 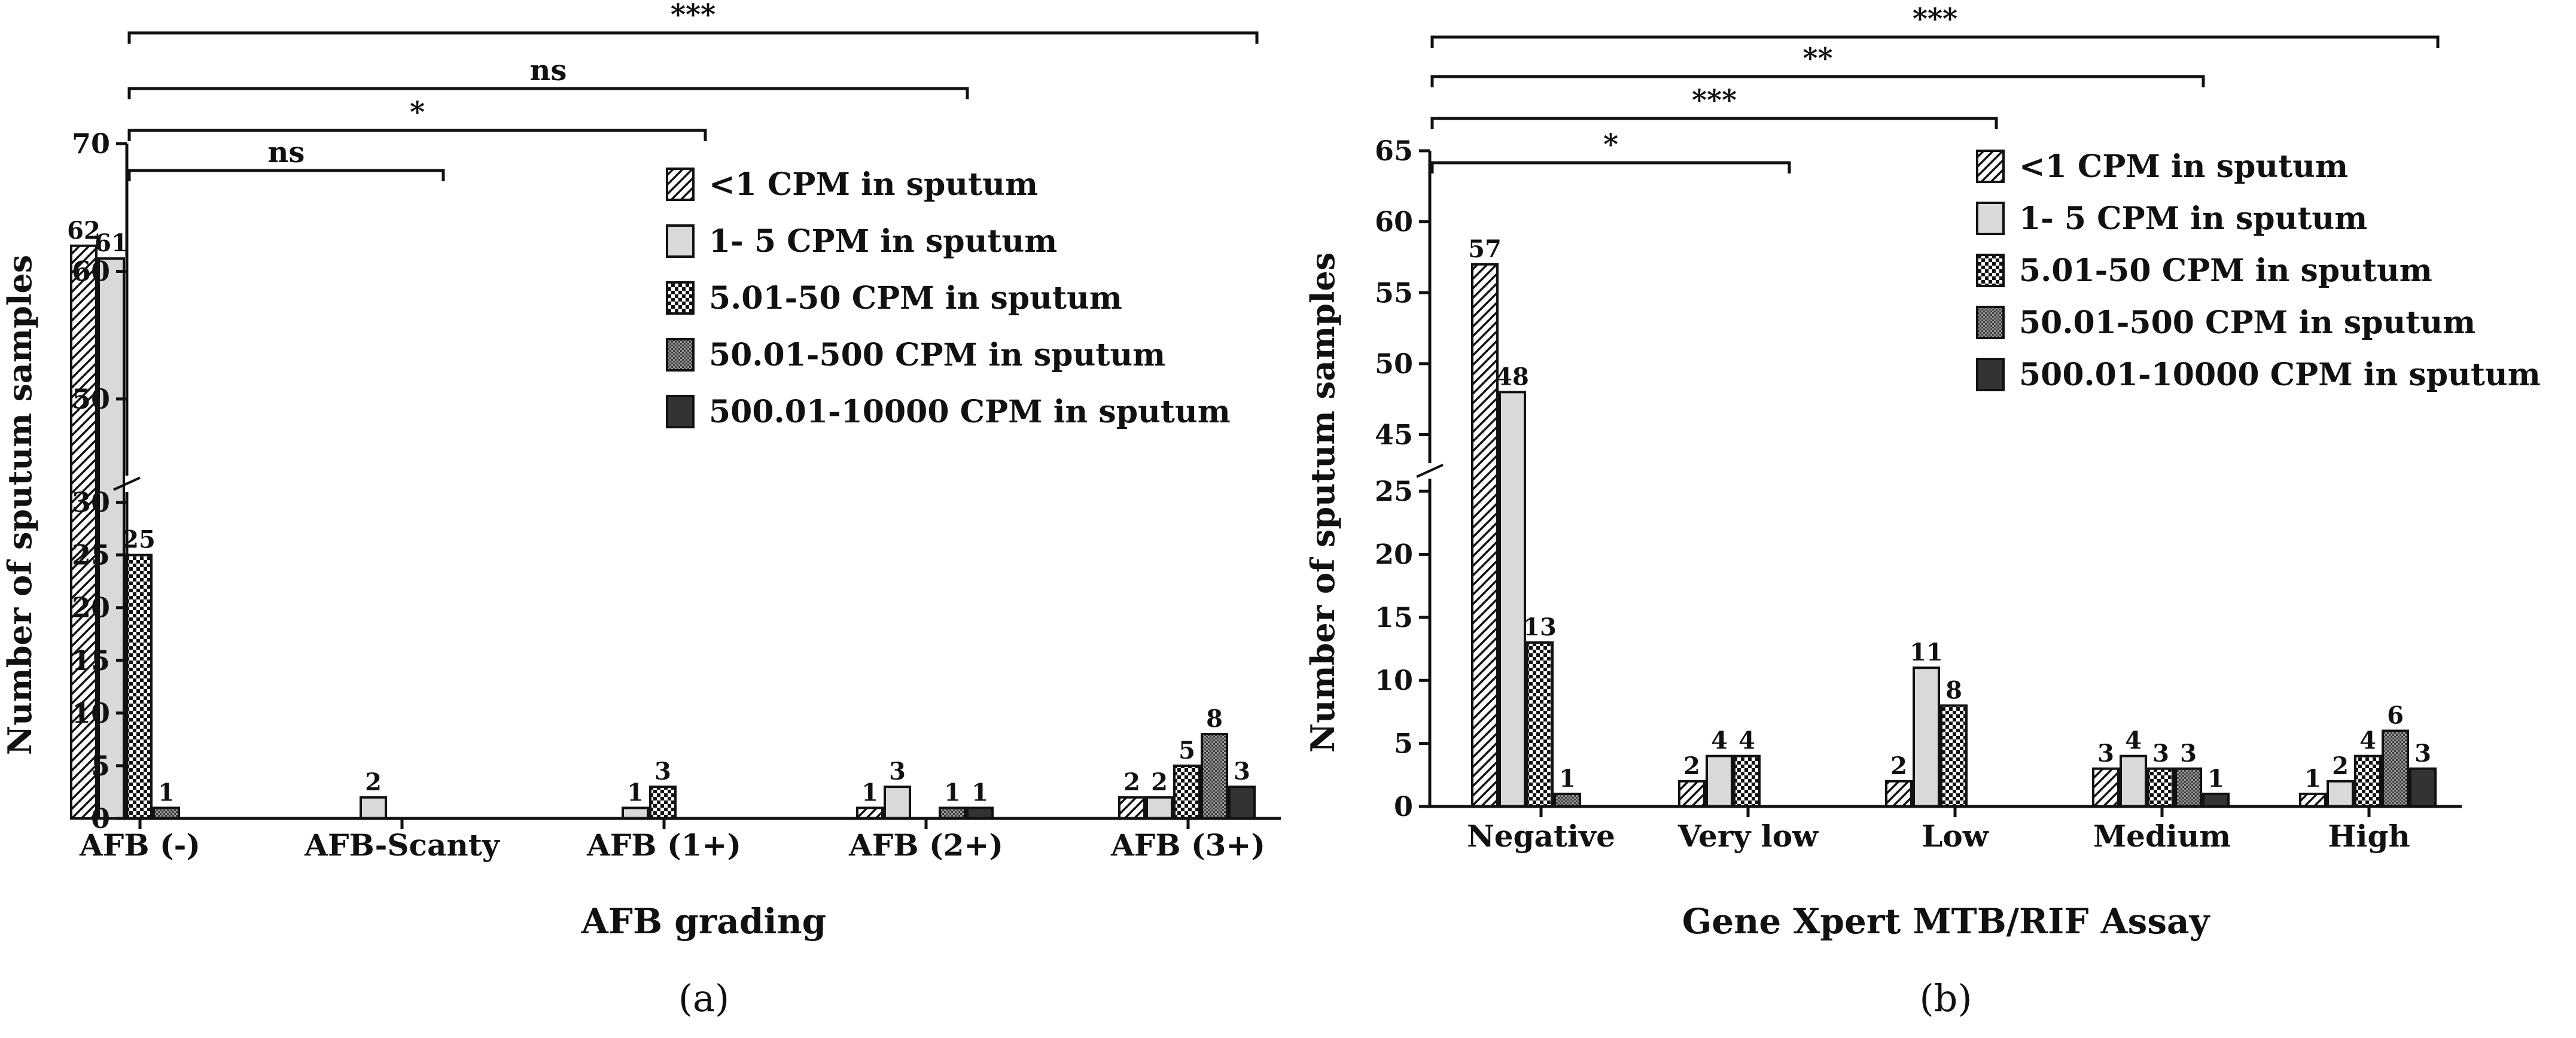 What do you see at coordinates (84, 231) in the screenshot?
I see `data-label: 62` at bounding box center [84, 231].